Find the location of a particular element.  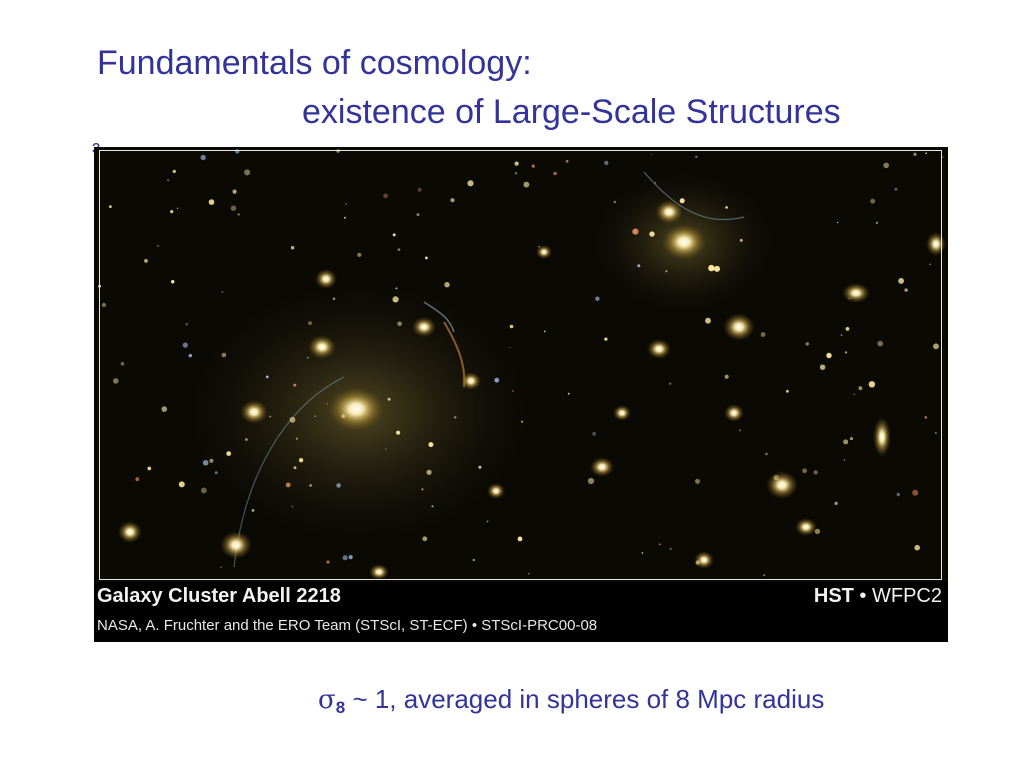

instrument-label: WFPC2 is located at coordinates (907, 596).